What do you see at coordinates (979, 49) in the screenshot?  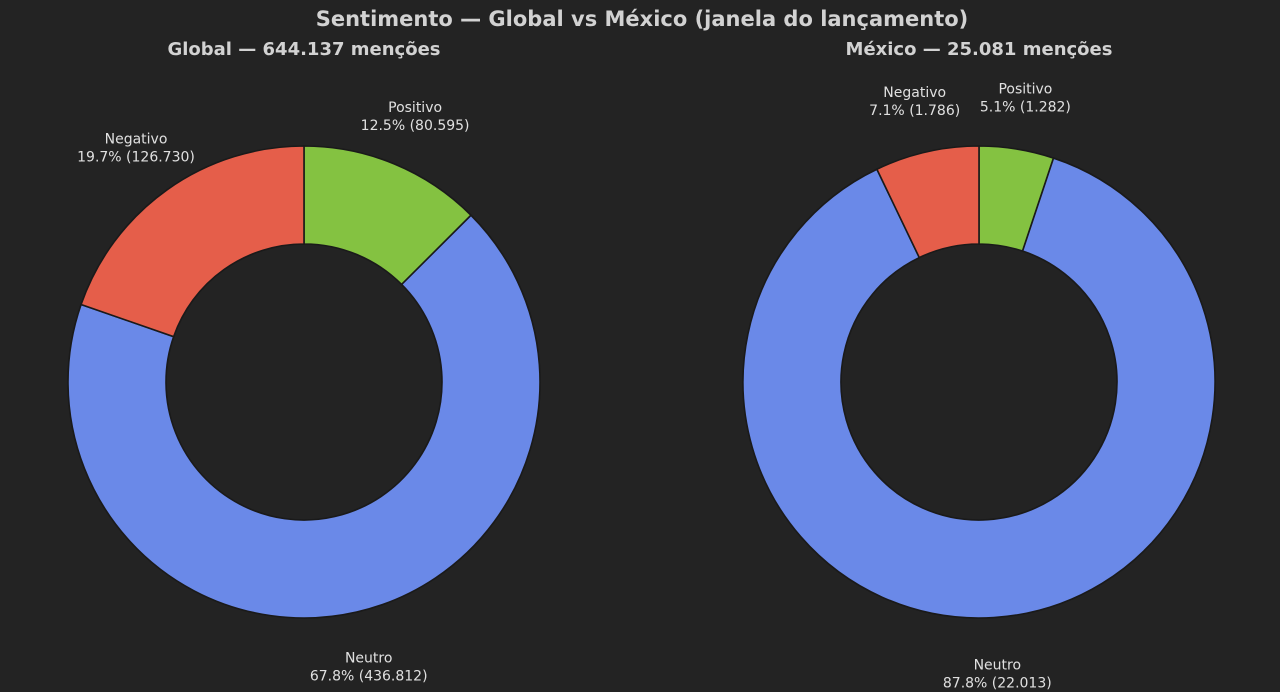 I see `mexico-chart-title: México — 25.081 menções` at bounding box center [979, 49].